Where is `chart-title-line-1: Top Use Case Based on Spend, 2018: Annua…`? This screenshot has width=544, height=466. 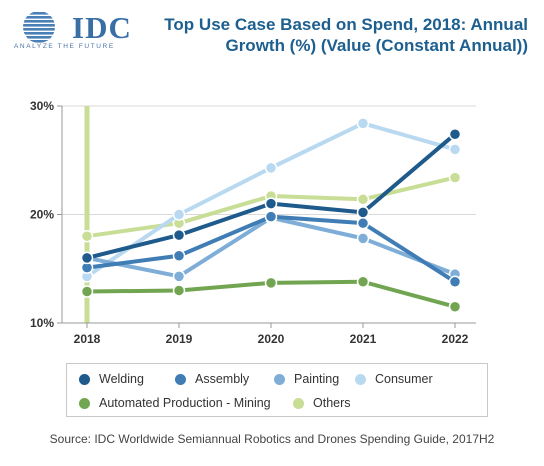 chart-title-line-1: Top Use Case Based on Spend, 2018: Annua… is located at coordinates (346, 24).